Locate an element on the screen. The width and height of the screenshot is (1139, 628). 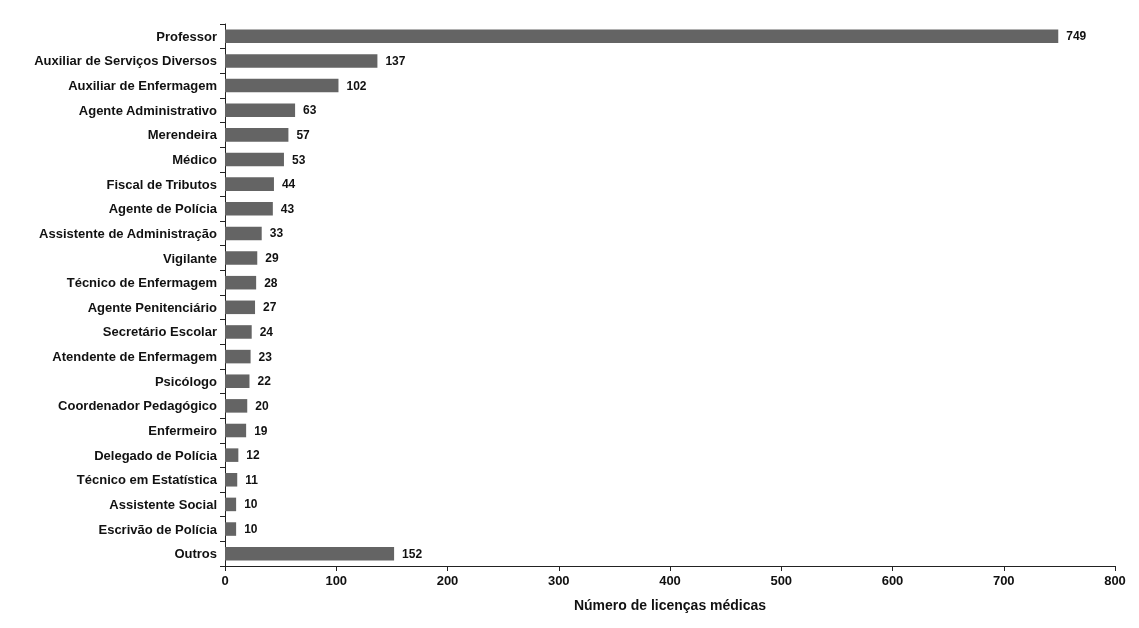
x-tick-label: 300 is located at coordinates (558, 580).